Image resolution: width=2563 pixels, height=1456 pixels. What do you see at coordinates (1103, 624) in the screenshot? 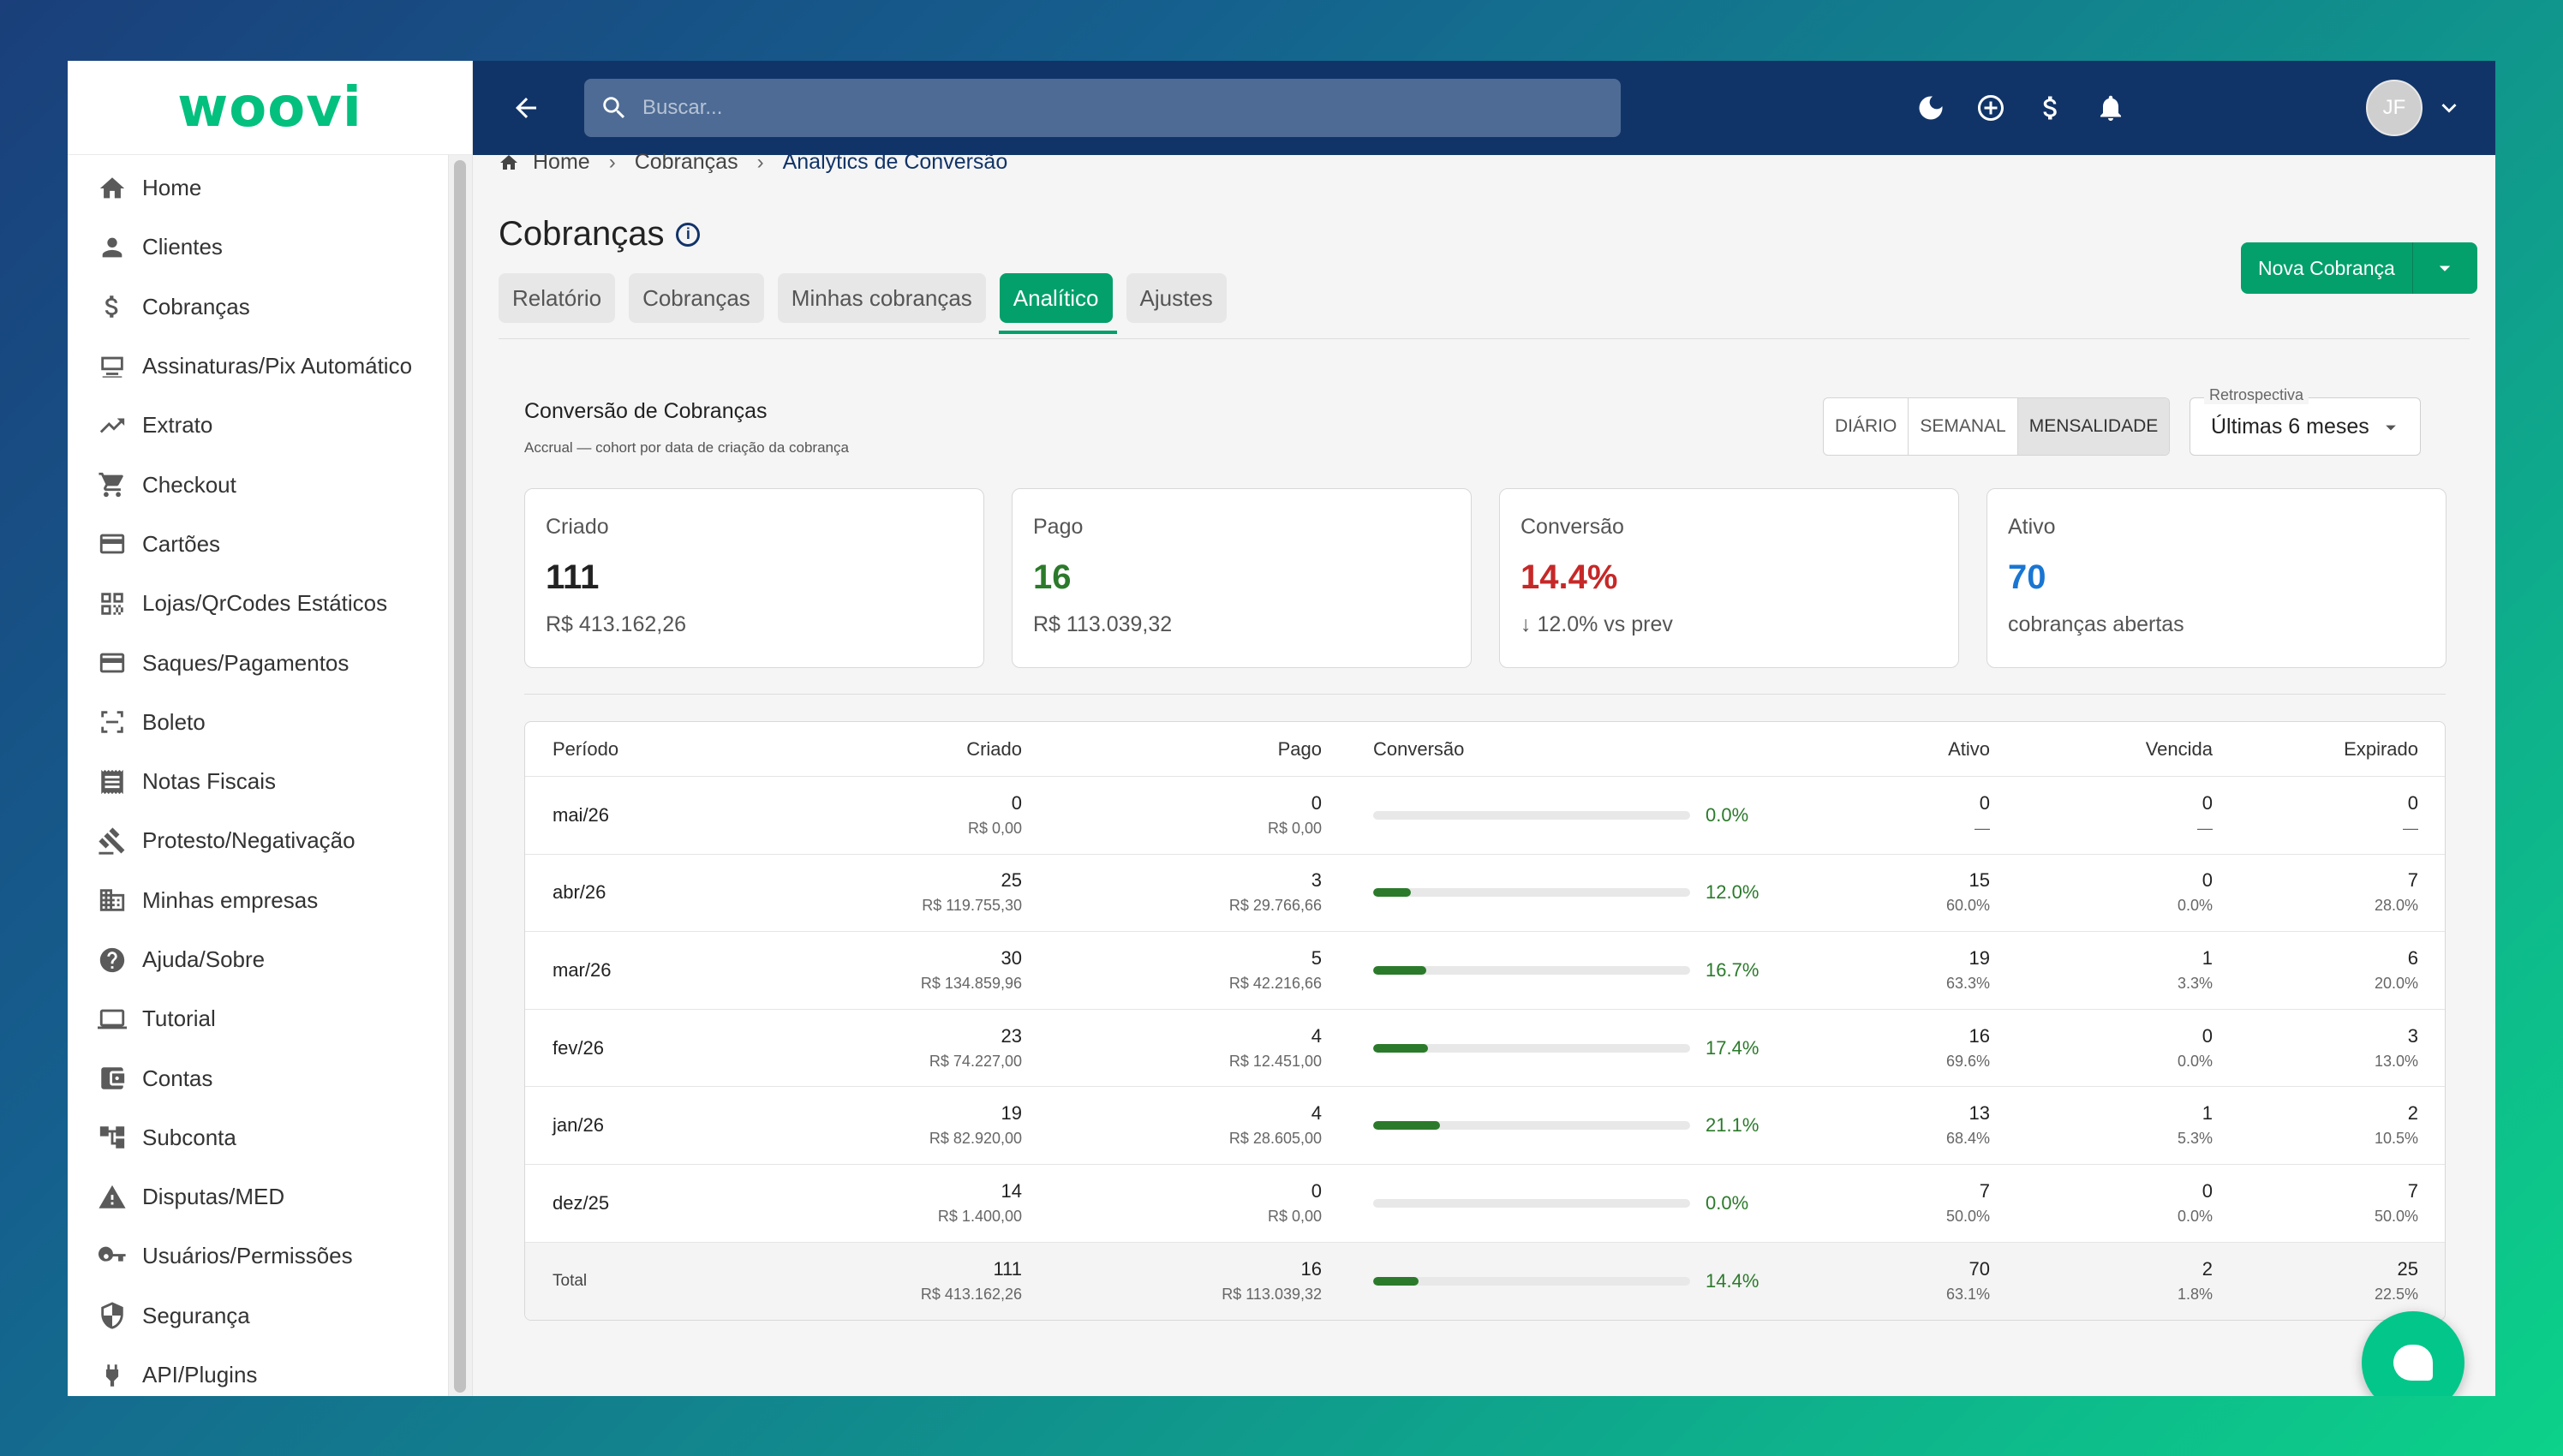
I see `metric-subtext: R$ 113.039,32` at bounding box center [1103, 624].